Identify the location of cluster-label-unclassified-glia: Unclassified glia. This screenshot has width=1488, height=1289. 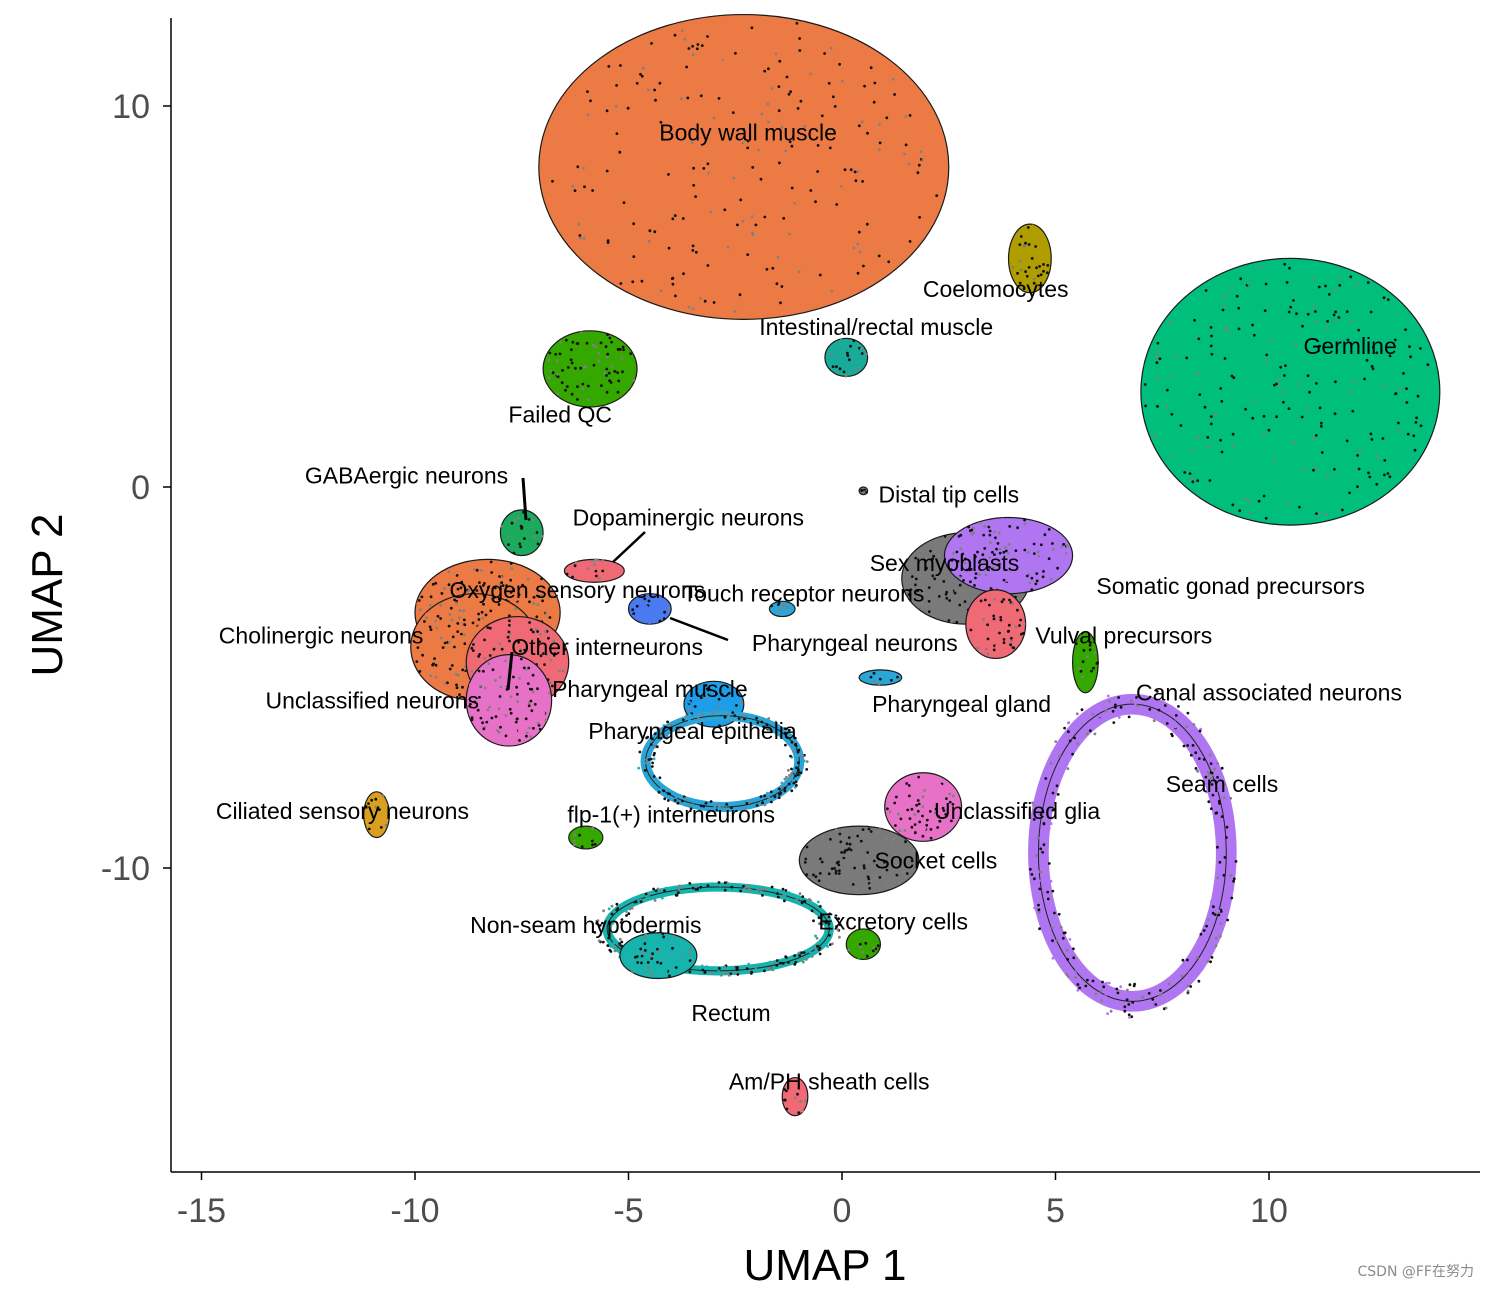
(1017, 811).